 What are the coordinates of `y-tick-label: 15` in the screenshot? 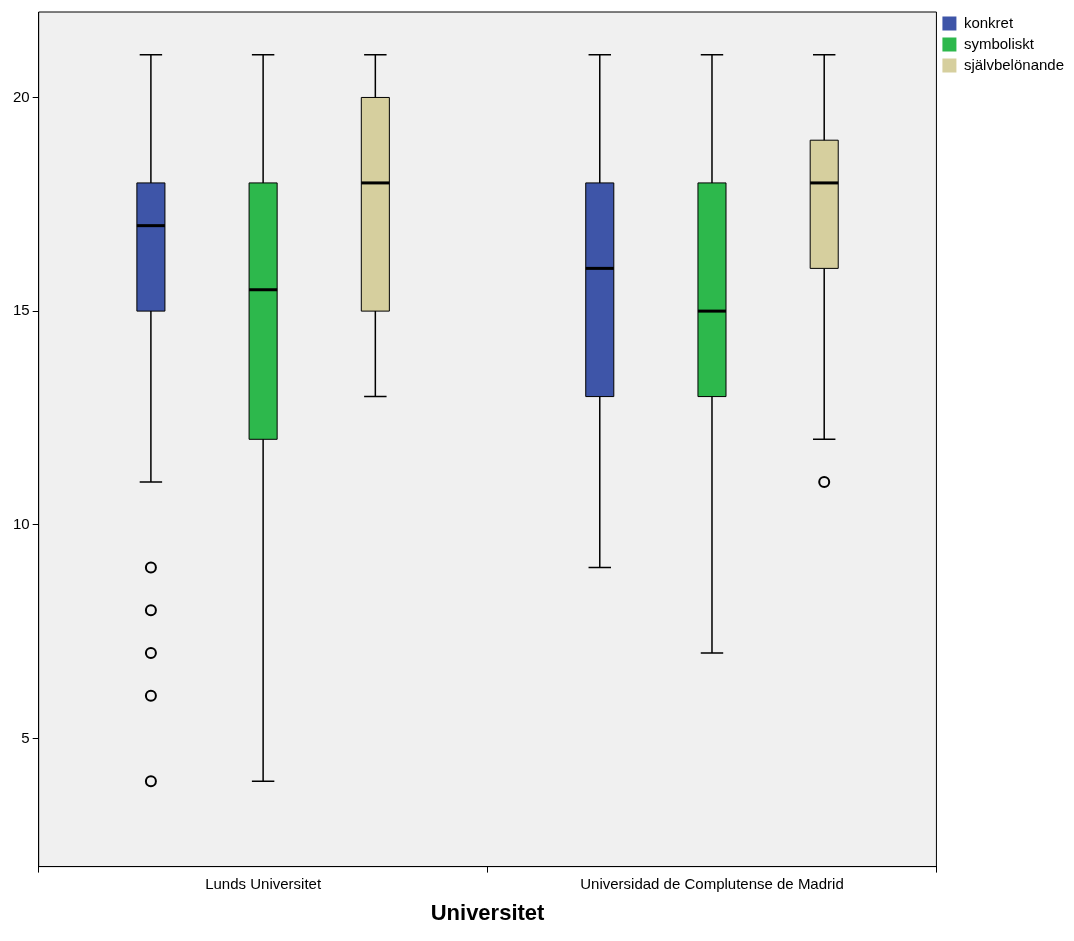 It's located at (21, 310).